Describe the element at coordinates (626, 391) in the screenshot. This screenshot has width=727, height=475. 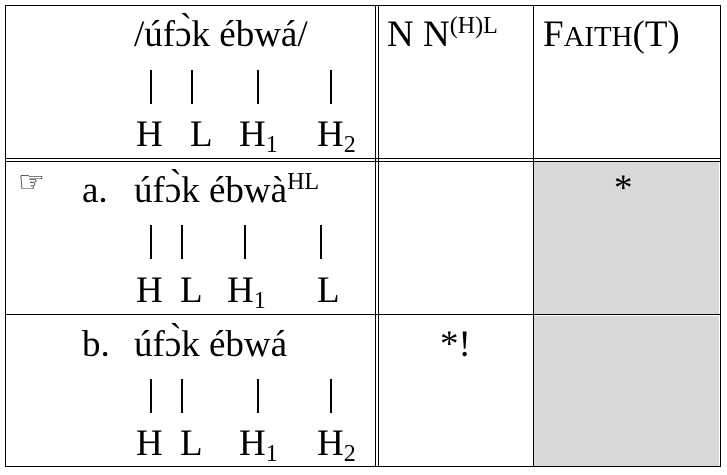
I see `shaded-cell-b` at that location.